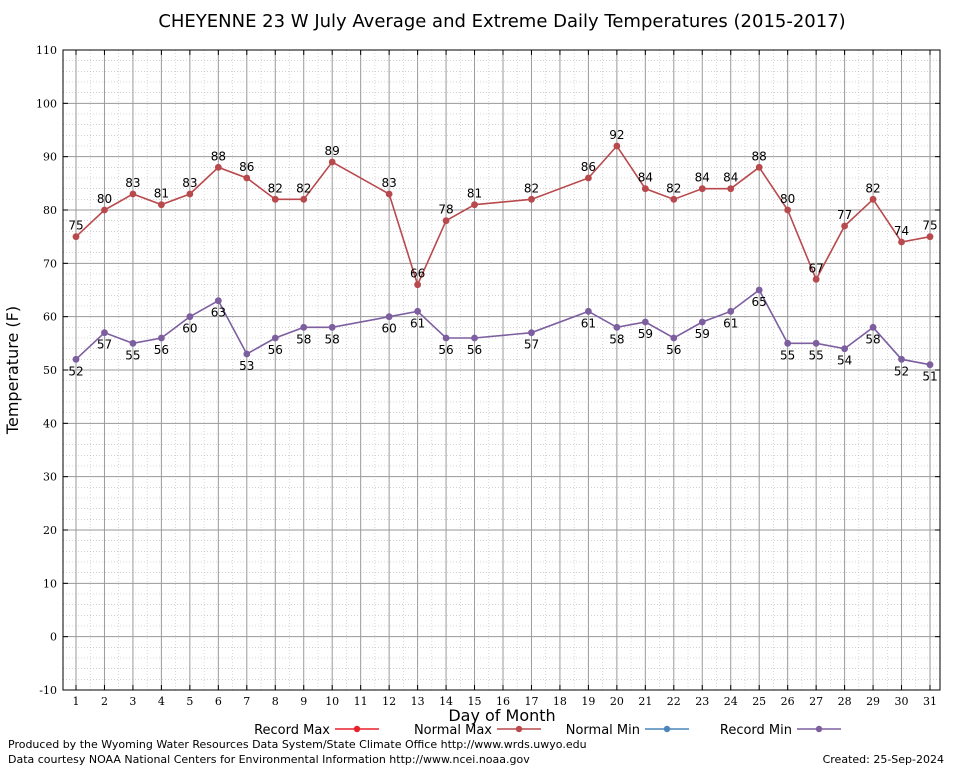 This screenshot has width=954, height=768. What do you see at coordinates (603, 730) in the screenshot?
I see `legend-label-normal-min: Normal Min` at bounding box center [603, 730].